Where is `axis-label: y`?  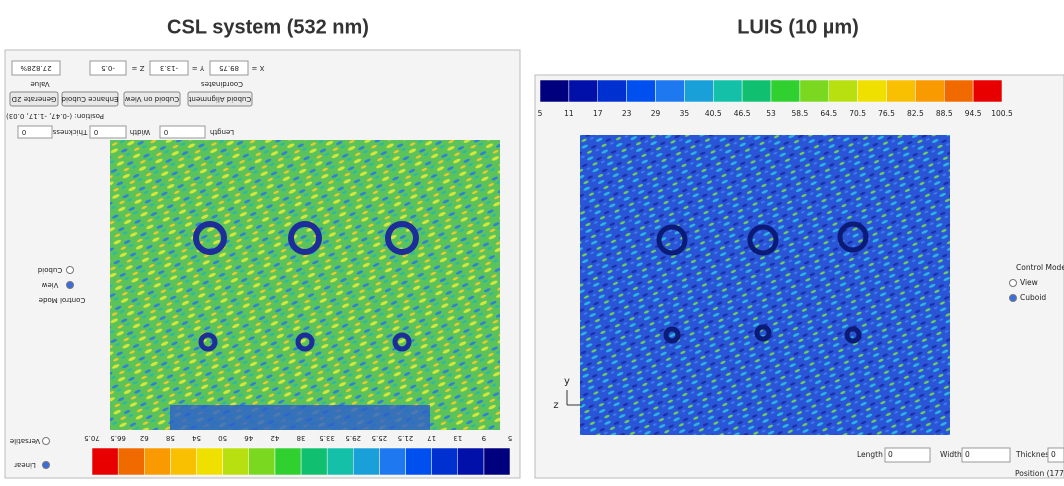 axis-label: y is located at coordinates (567, 381).